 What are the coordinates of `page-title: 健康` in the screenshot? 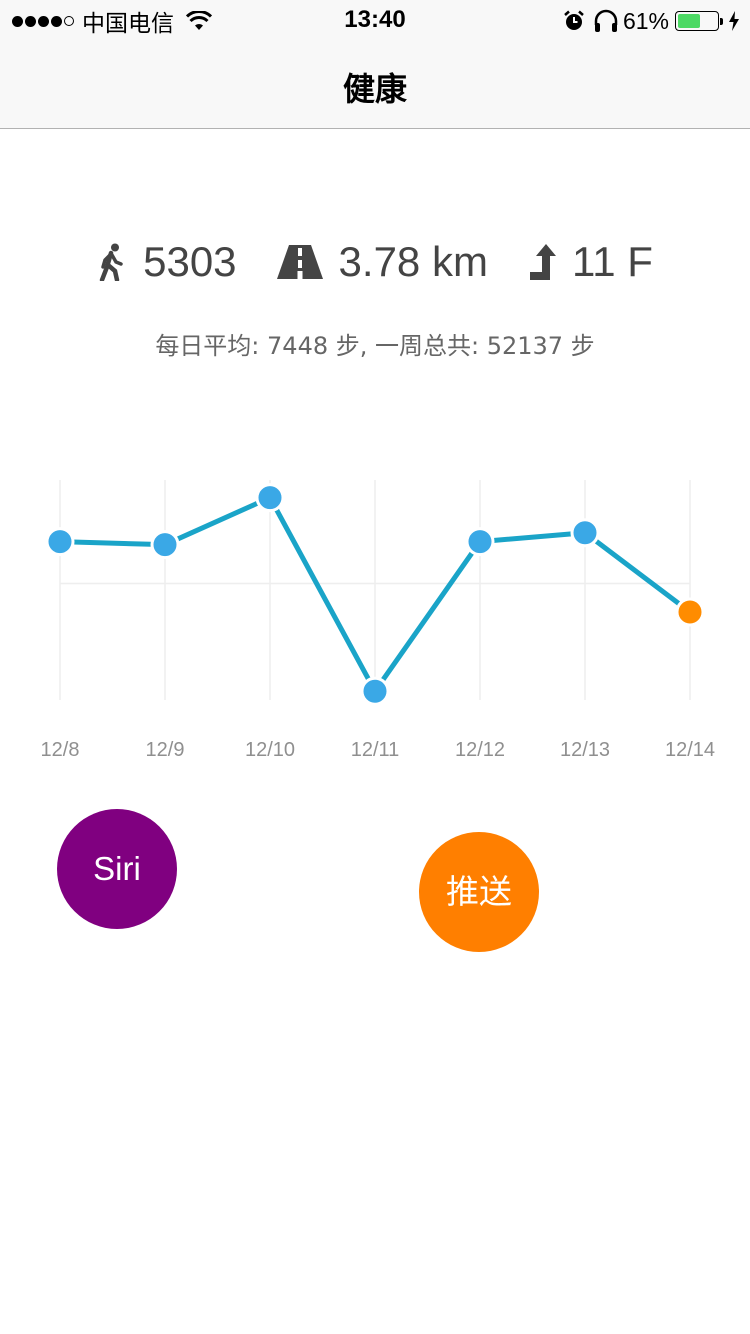 It's located at (374, 89).